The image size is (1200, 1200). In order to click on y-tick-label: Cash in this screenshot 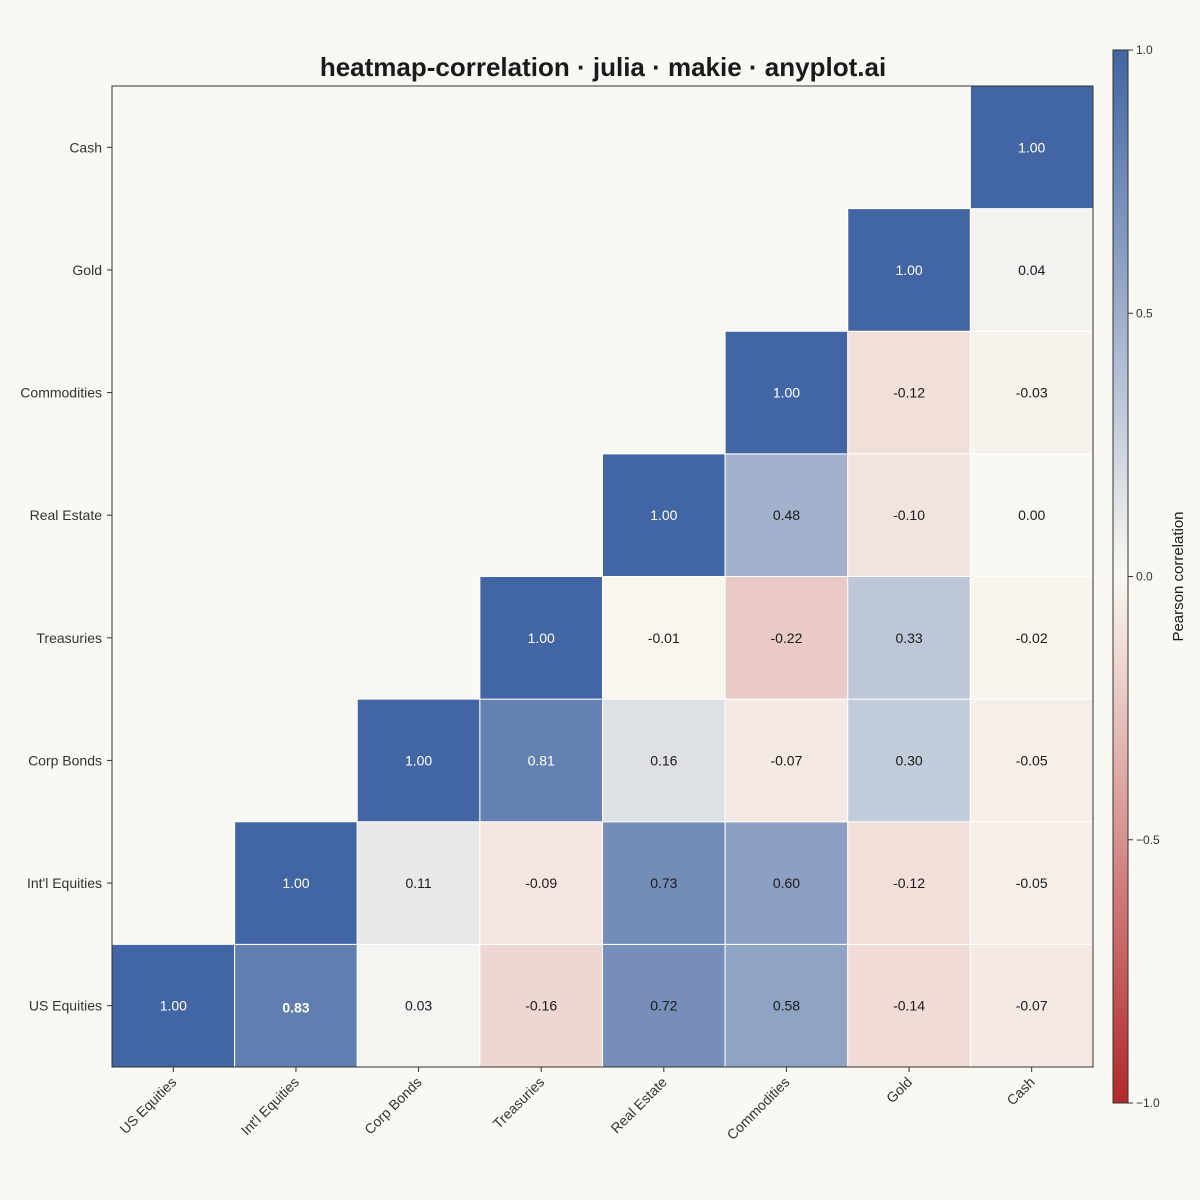, I will do `click(85, 147)`.